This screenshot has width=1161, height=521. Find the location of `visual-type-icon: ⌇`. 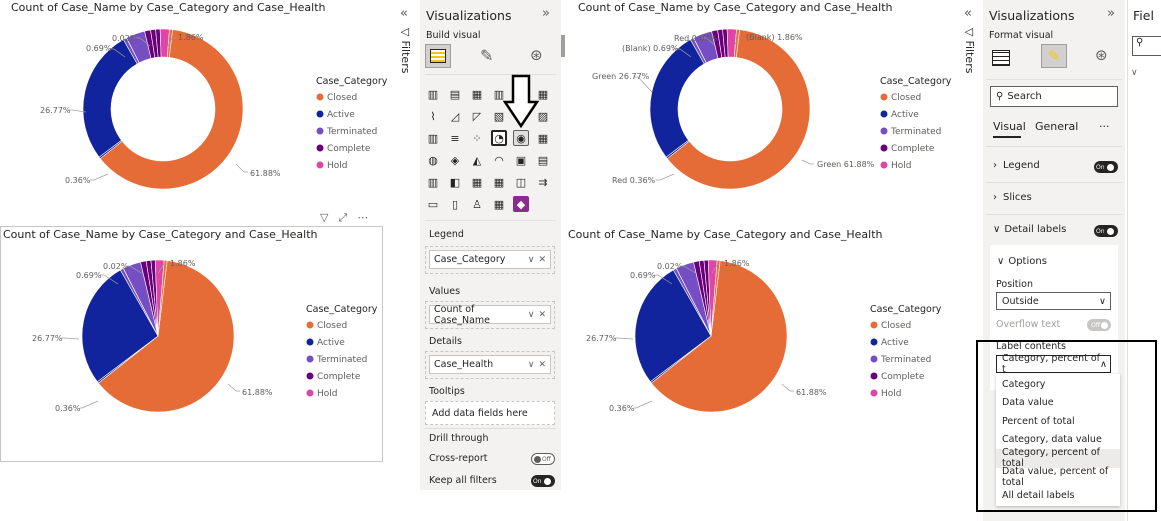

visual-type-icon: ⌇ is located at coordinates (433, 116).